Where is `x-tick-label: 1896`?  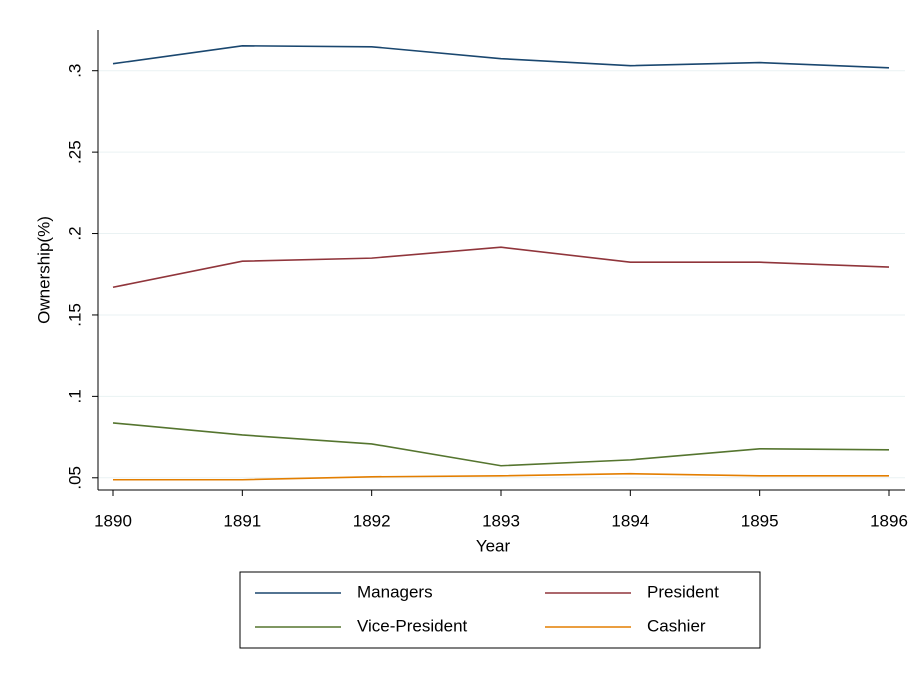 x-tick-label: 1896 is located at coordinates (889, 520).